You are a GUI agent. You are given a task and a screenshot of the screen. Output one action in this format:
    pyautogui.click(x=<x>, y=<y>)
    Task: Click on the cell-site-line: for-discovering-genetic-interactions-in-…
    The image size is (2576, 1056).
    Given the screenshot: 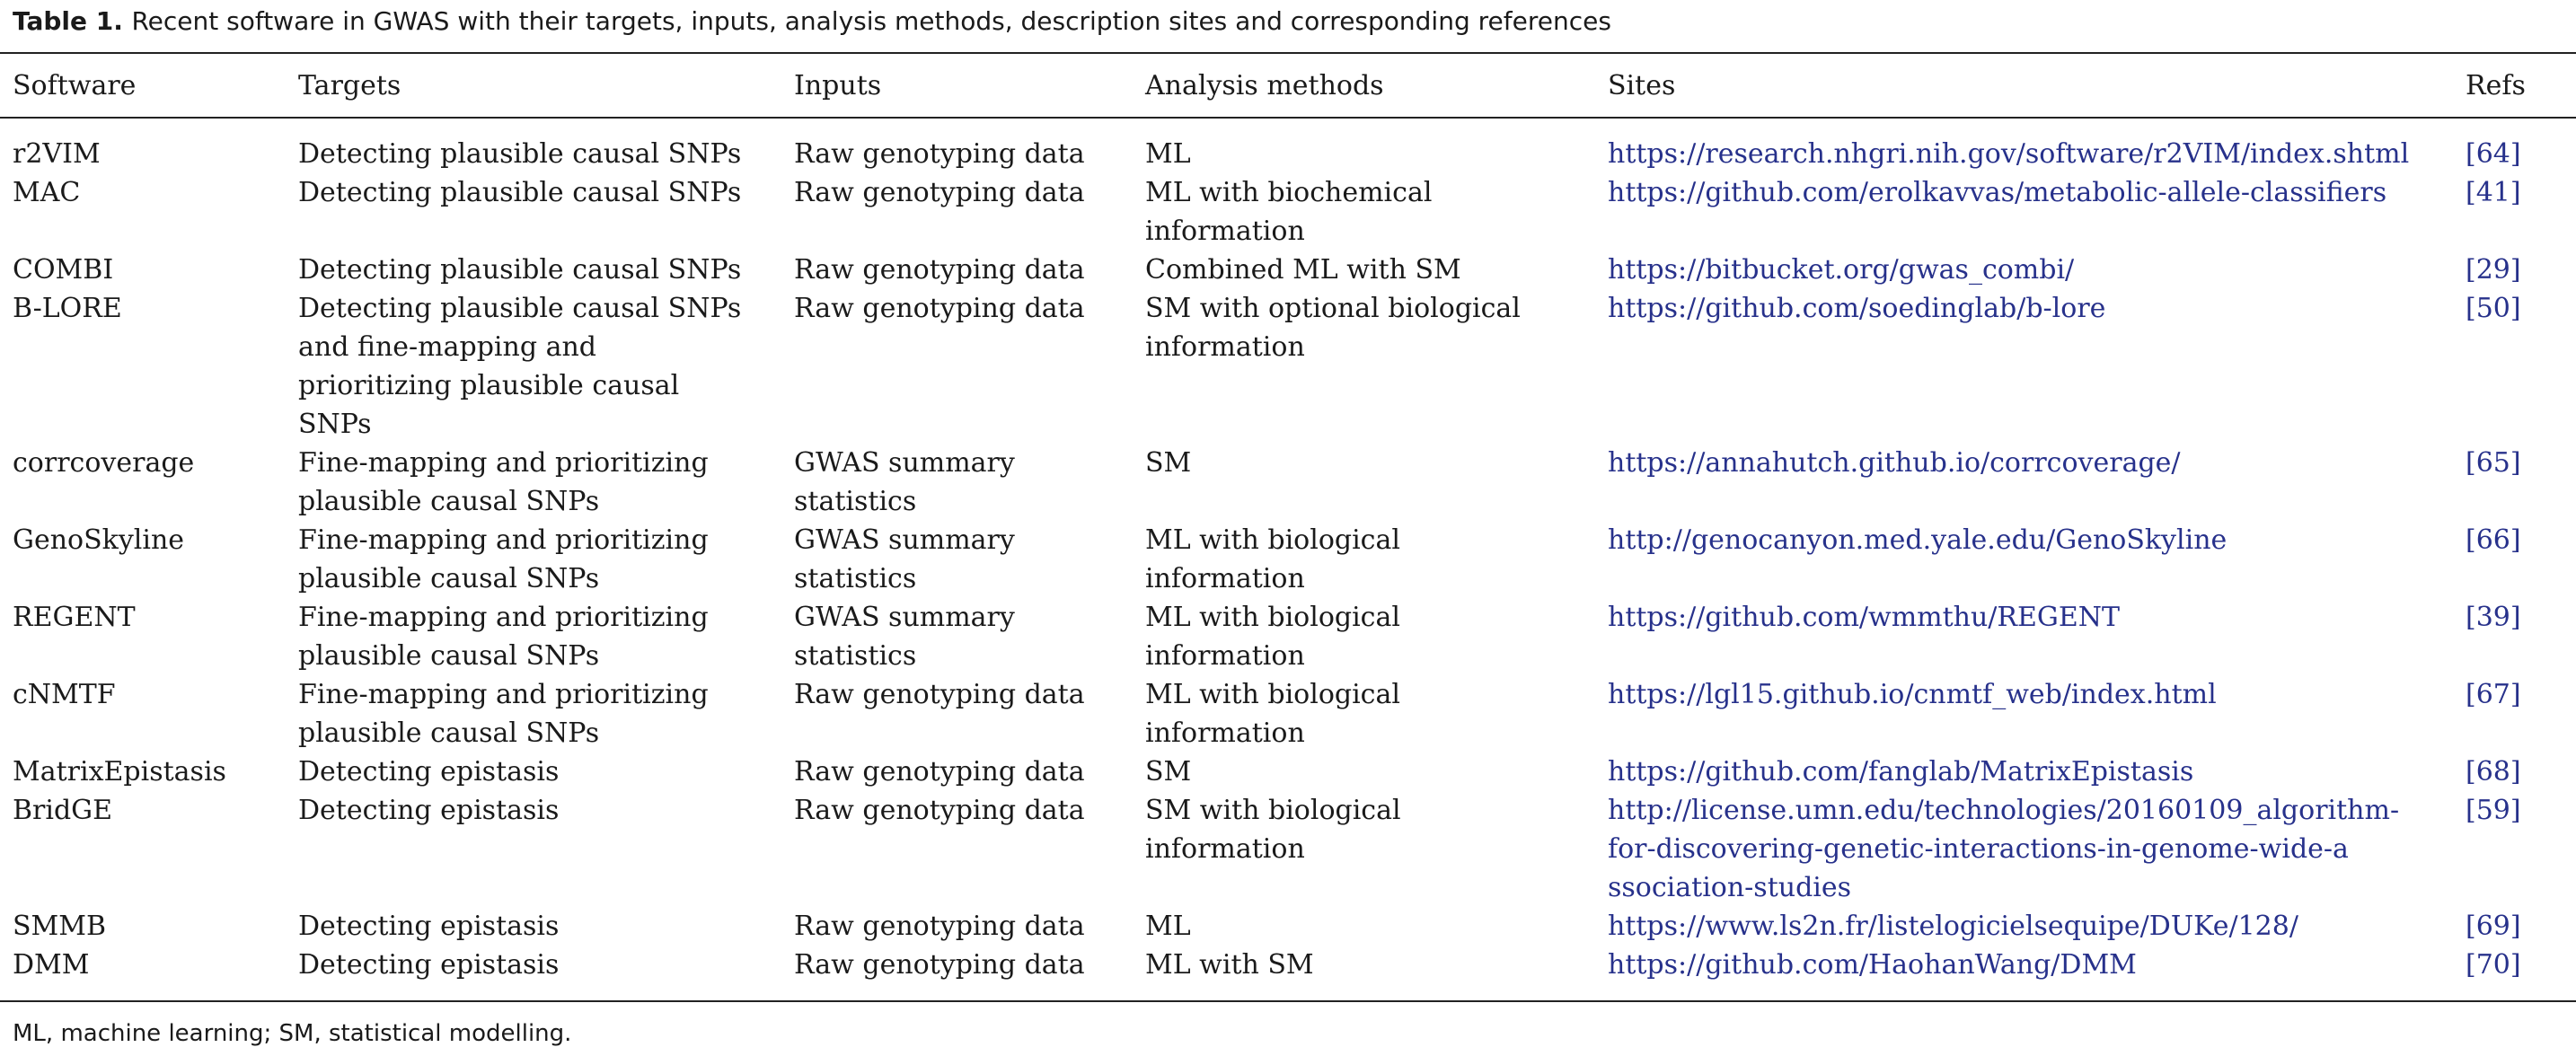 What is the action you would take?
    pyautogui.click(x=1978, y=849)
    